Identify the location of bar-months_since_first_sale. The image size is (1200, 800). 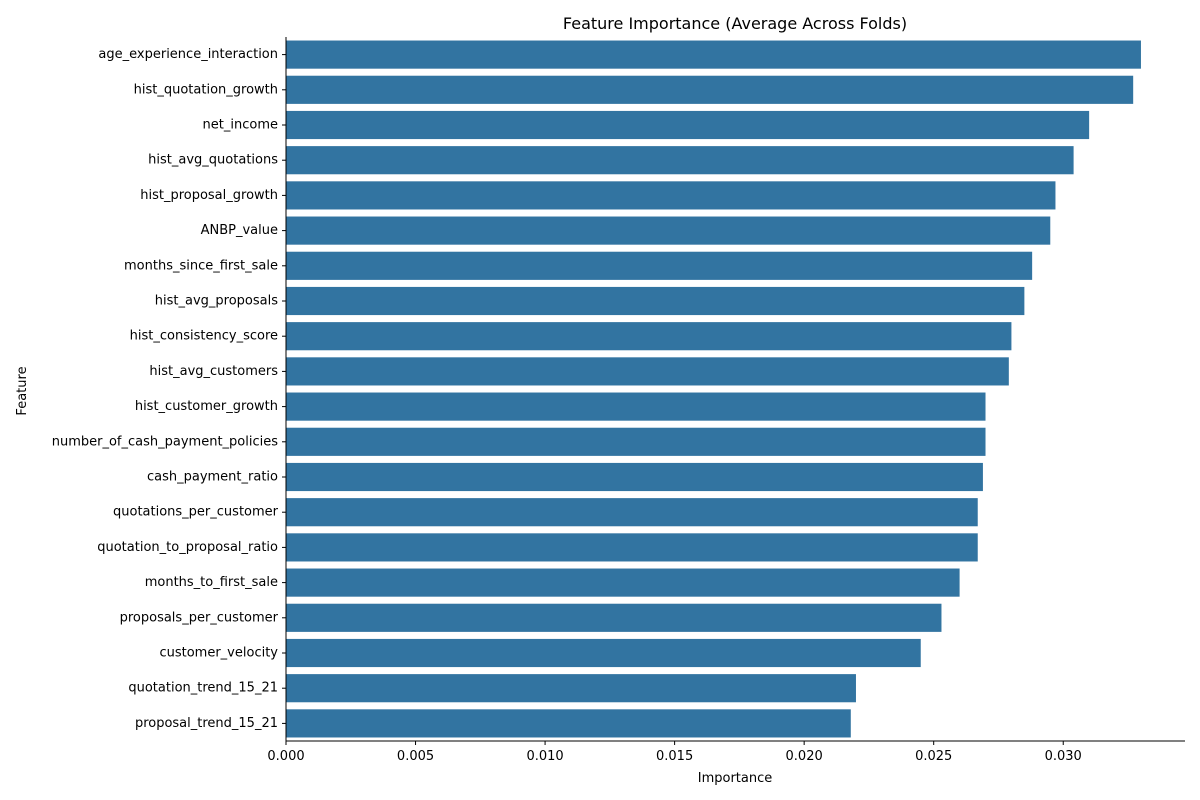
(659, 265).